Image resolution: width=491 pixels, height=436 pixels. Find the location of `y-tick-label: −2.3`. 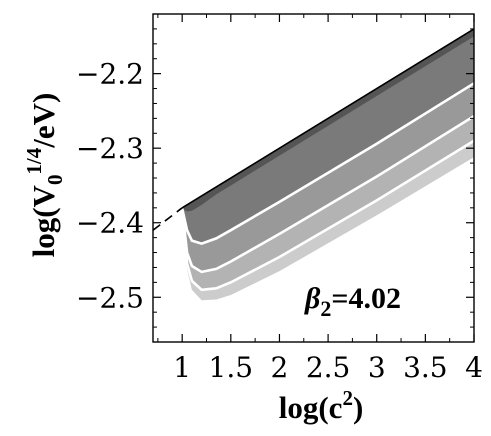

y-tick-label: −2.3 is located at coordinates (110, 148).